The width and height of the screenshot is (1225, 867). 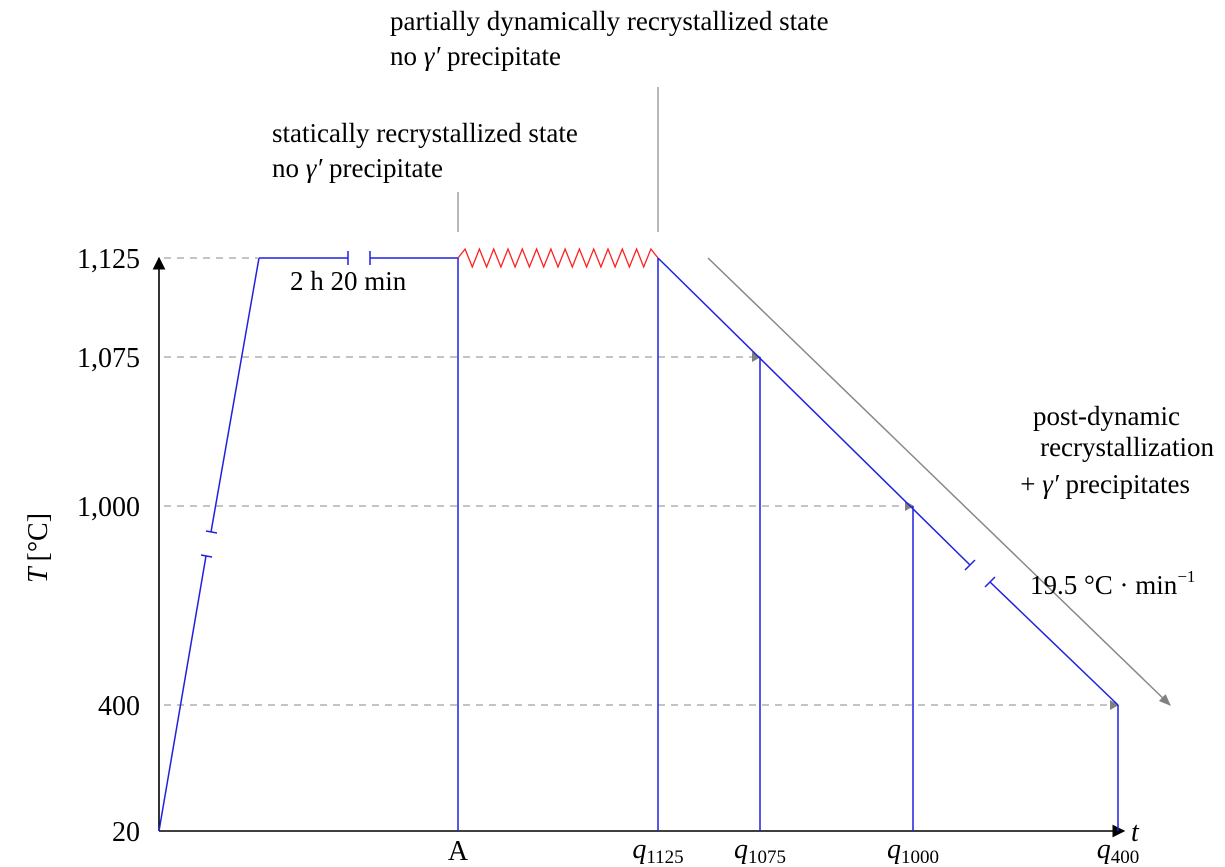 I want to click on partial-annotation-line2: no γ′ precipitate, so click(x=475, y=56).